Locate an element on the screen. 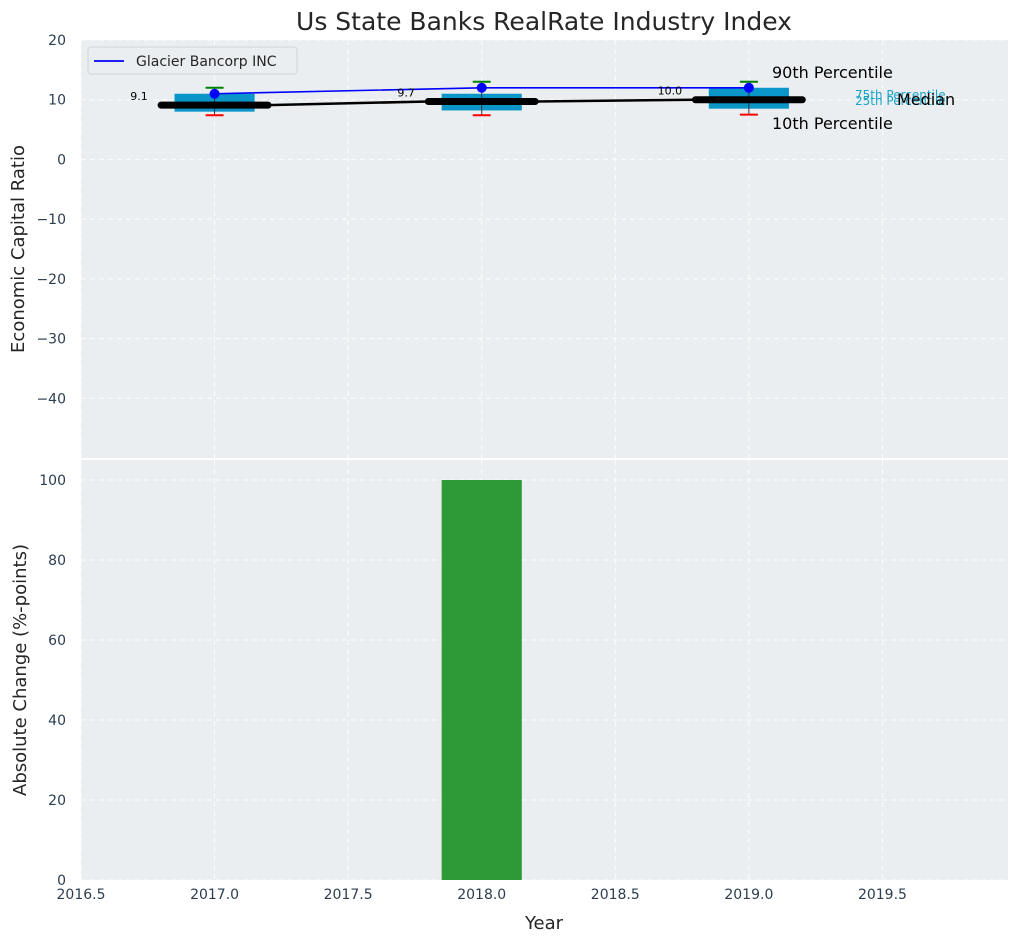  median-value-label-2018: 9.7 is located at coordinates (406, 93).